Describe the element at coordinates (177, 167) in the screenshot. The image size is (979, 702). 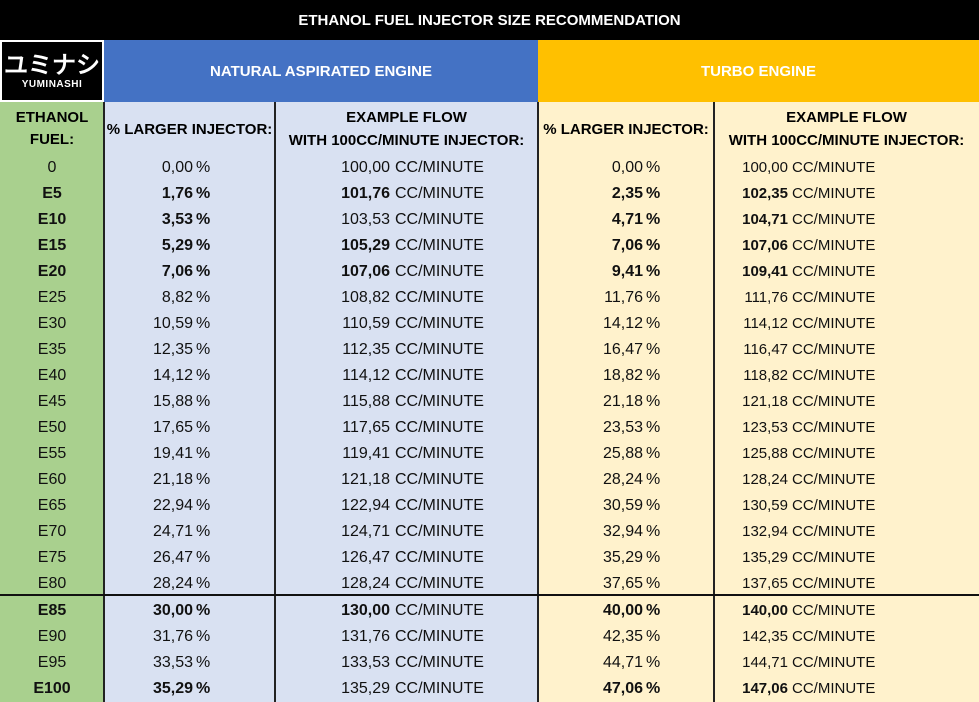
I see `na-pct: 0,00` at that location.